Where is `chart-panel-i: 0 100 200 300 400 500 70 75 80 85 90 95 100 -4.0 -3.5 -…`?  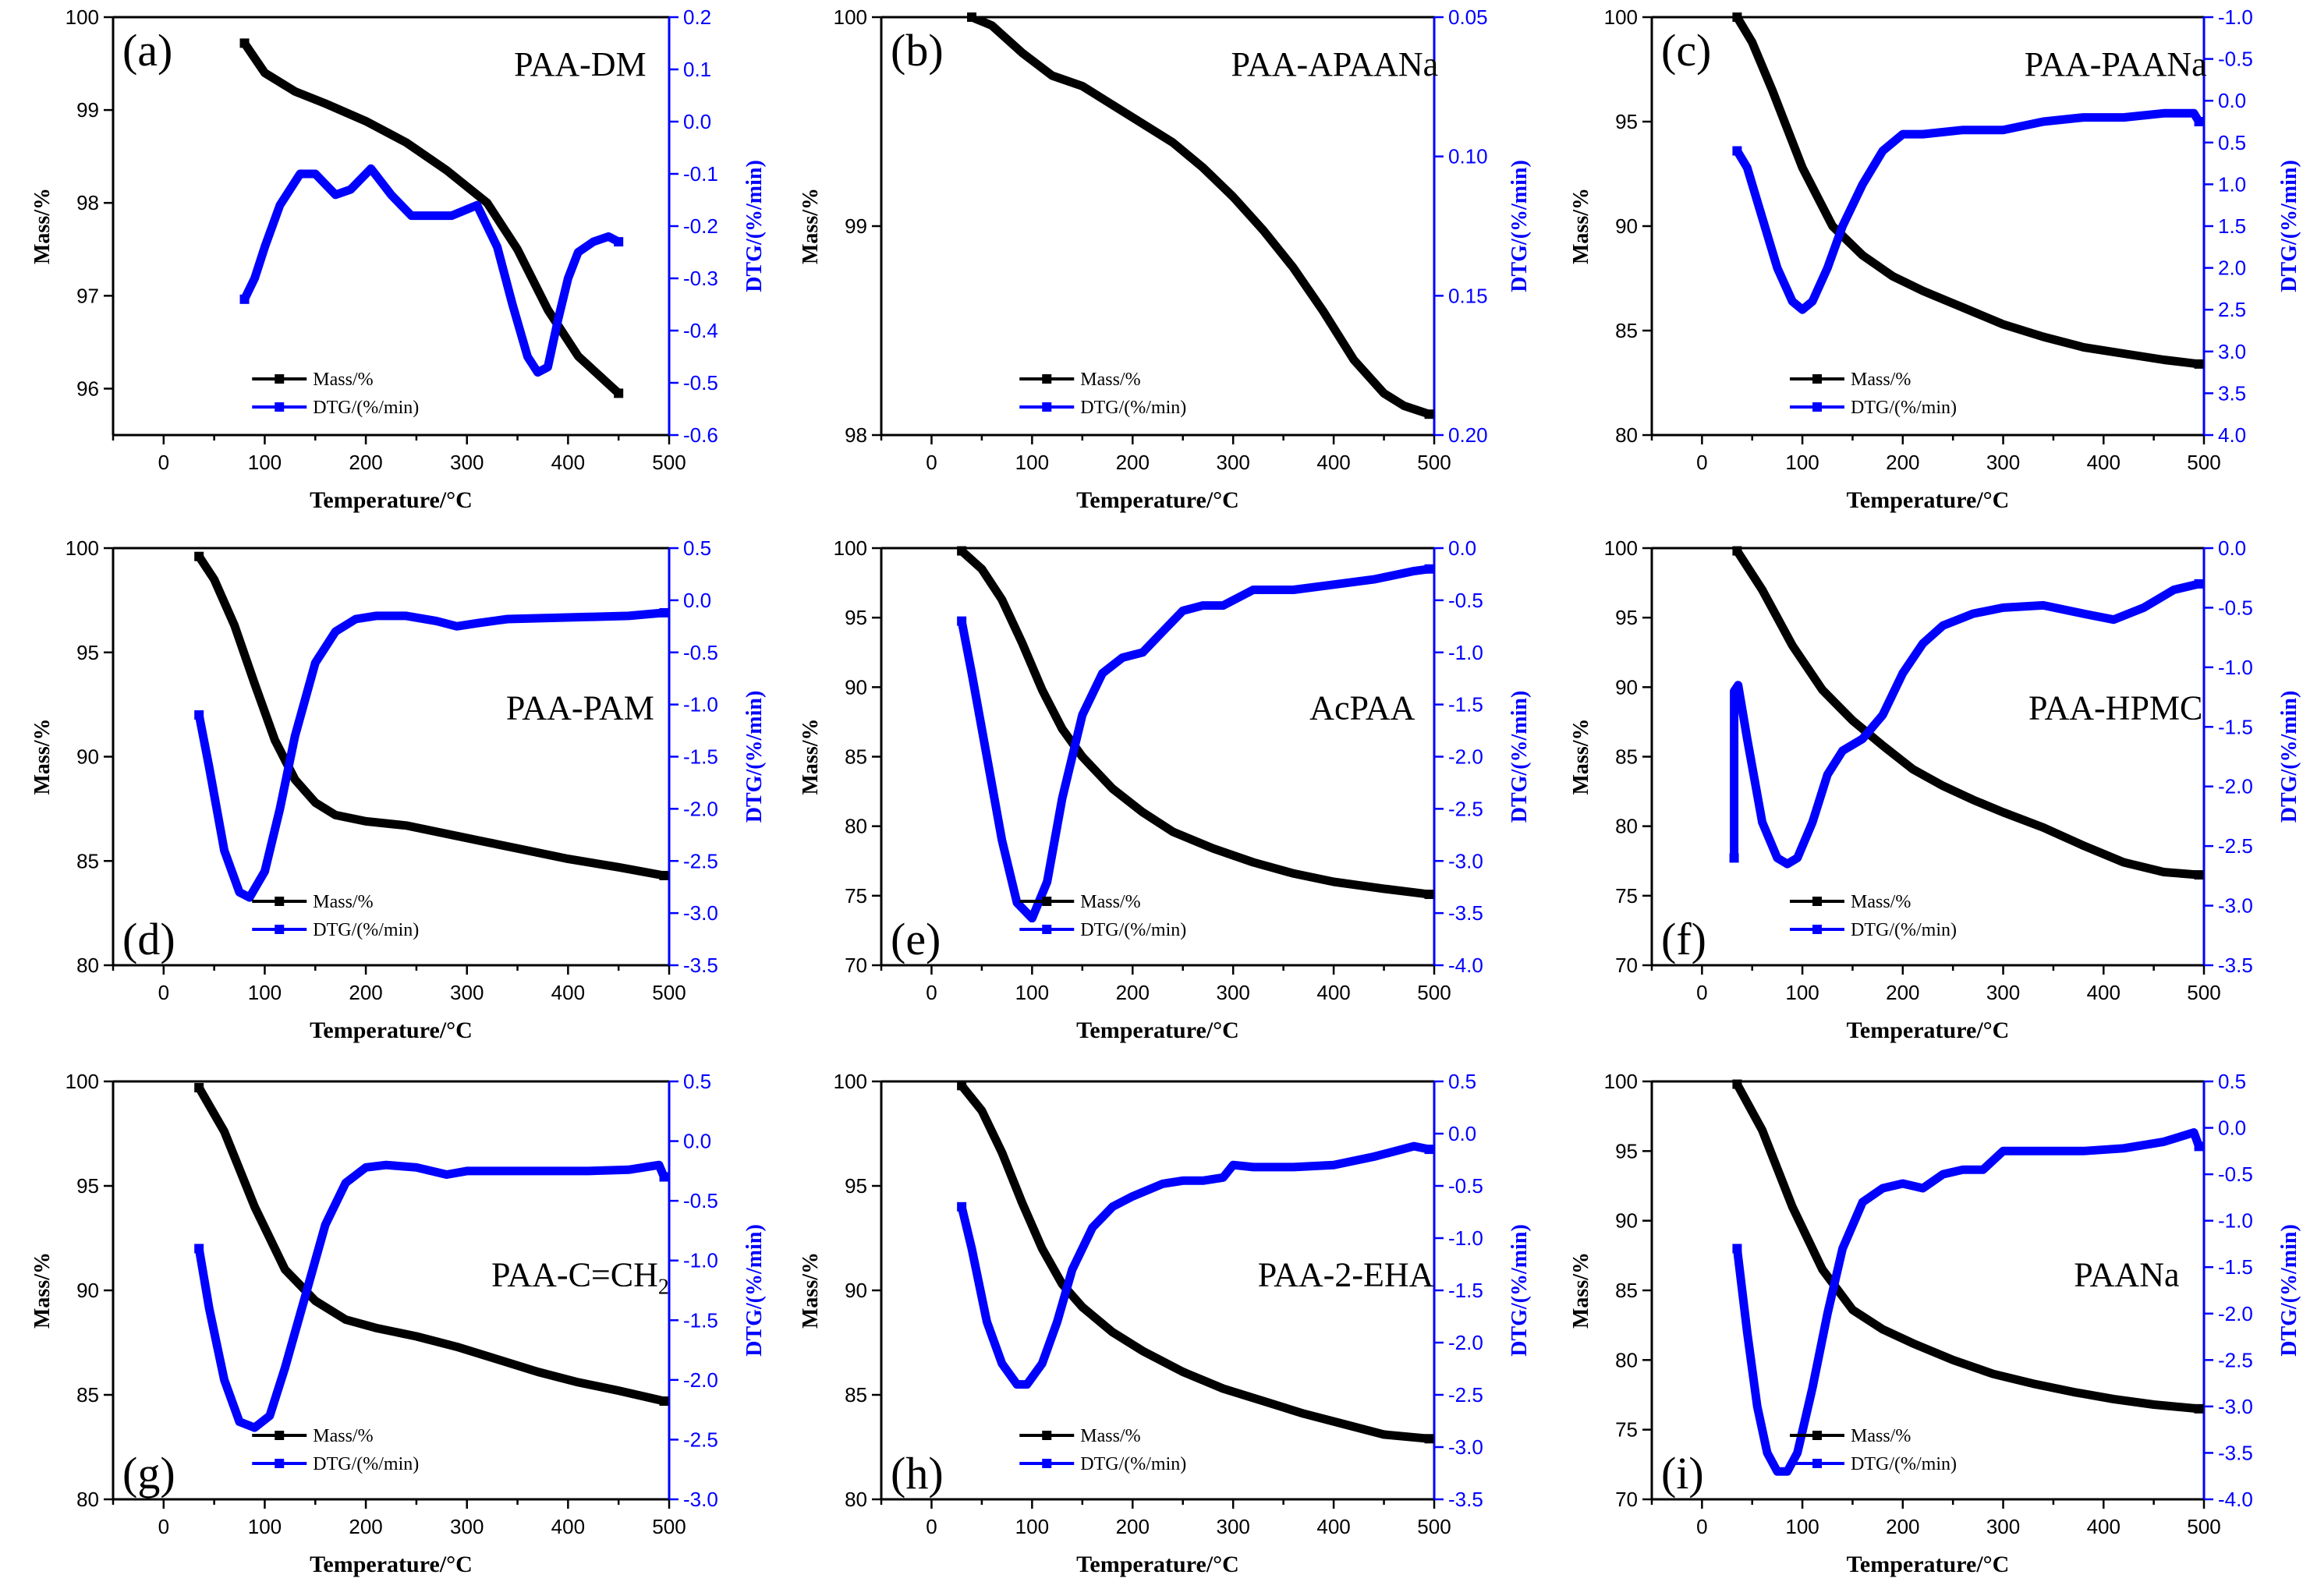 chart-panel-i: 0 100 200 300 400 500 70 75 80 85 90 95 100 -4.0 -3.5 -… is located at coordinates (1935, 1323).